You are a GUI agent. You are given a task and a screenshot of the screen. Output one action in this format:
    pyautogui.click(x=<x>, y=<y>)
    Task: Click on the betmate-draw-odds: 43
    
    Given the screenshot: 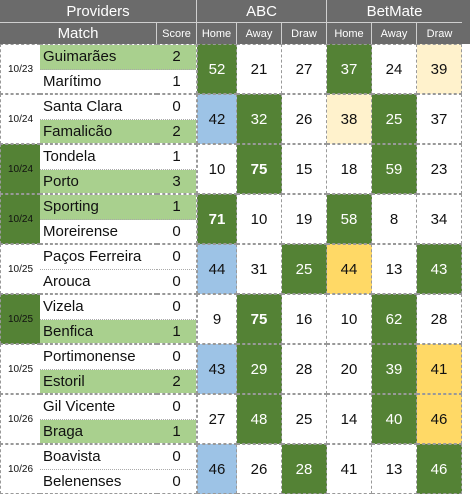 What is the action you would take?
    pyautogui.click(x=439, y=269)
    